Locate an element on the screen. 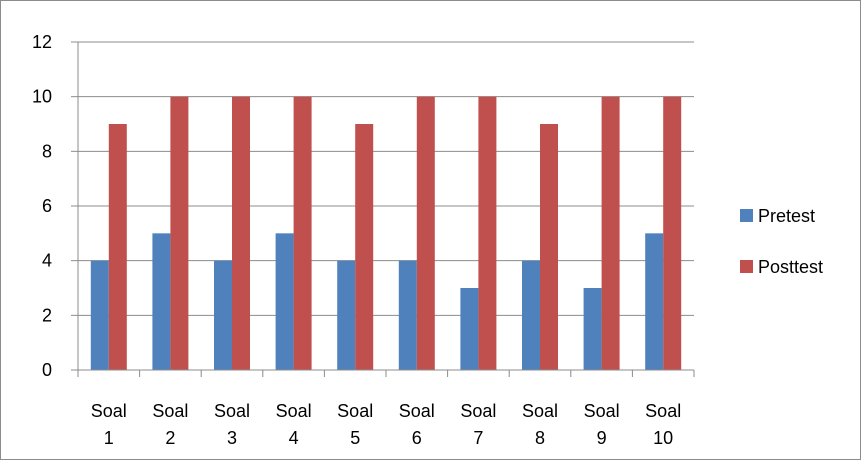 The height and width of the screenshot is (460, 861). legend-swatch-pretest is located at coordinates (746, 215).